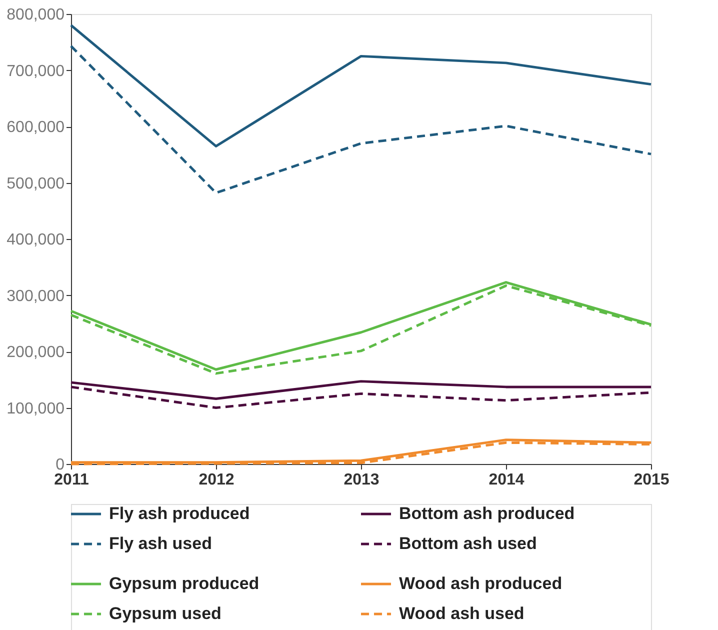  I want to click on y-tick-label: 600,000, so click(35, 127).